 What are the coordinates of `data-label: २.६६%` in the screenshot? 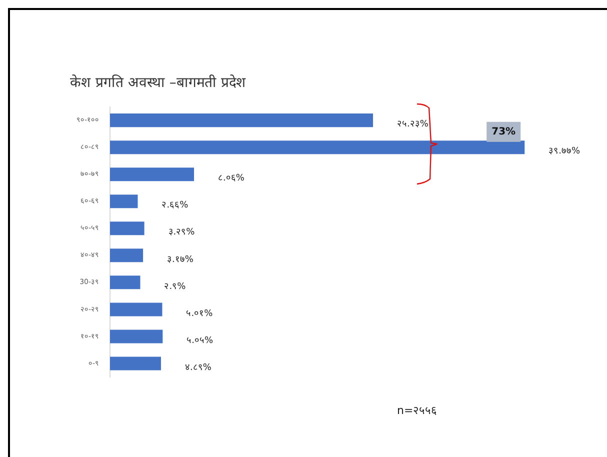 It's located at (175, 205).